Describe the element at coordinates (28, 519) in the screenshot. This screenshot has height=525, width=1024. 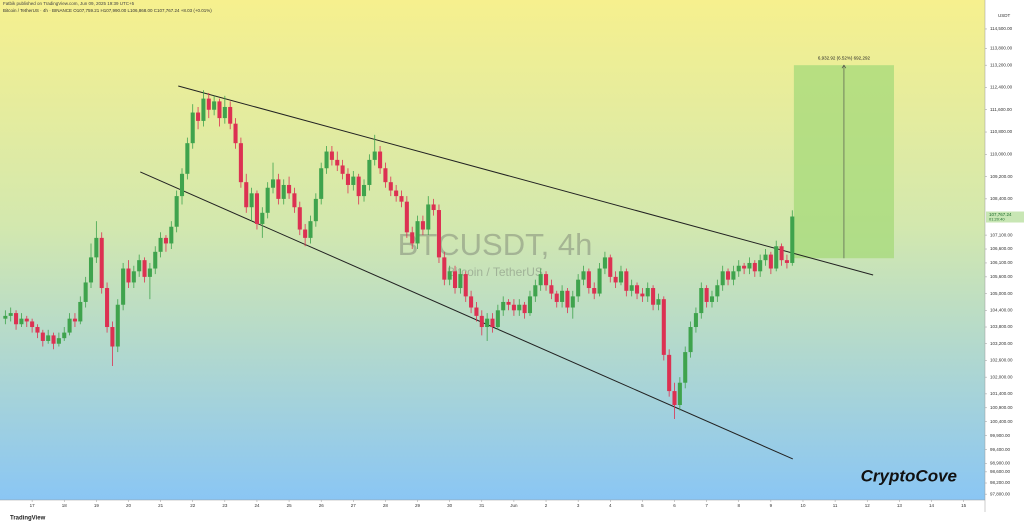
I see `logo: TradingView` at that location.